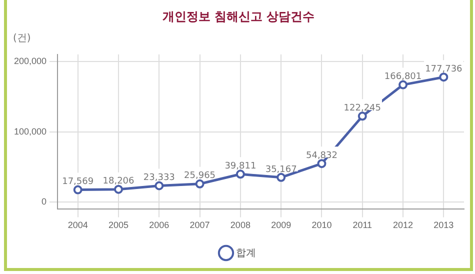  Describe the element at coordinates (22, 38) in the screenshot. I see `y-axis-title: (건)` at that location.